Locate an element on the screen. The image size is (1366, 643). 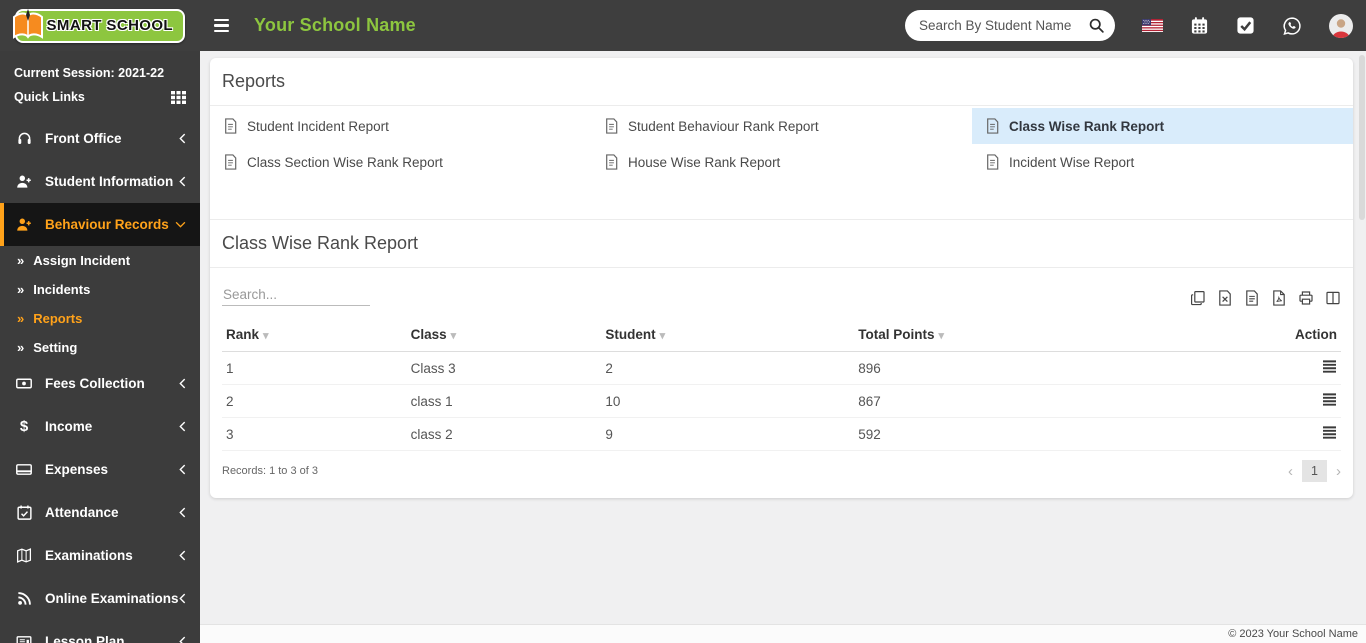
page-number-button: 1 is located at coordinates (1314, 471).